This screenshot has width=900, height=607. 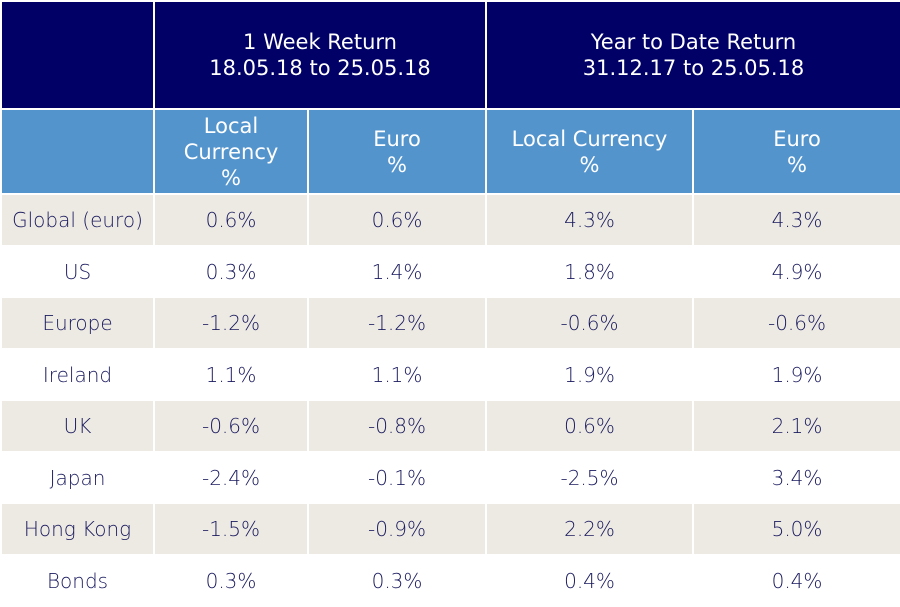 I want to click on week-euro-value-cell: 0.3%, so click(x=397, y=580).